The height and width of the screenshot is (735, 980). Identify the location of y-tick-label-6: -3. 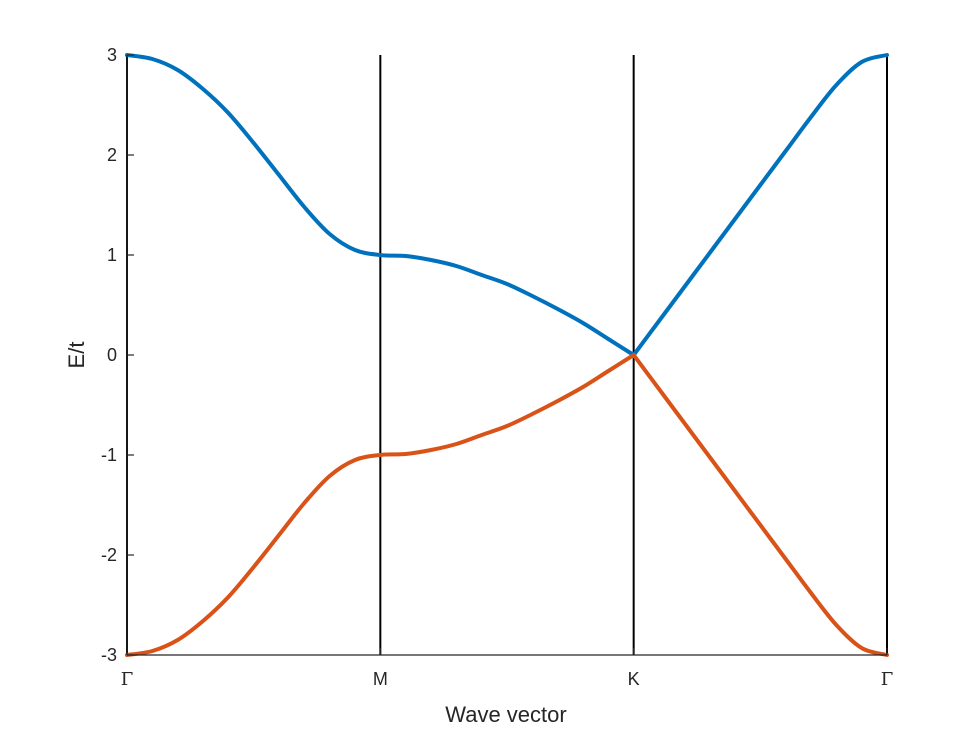
(109, 655).